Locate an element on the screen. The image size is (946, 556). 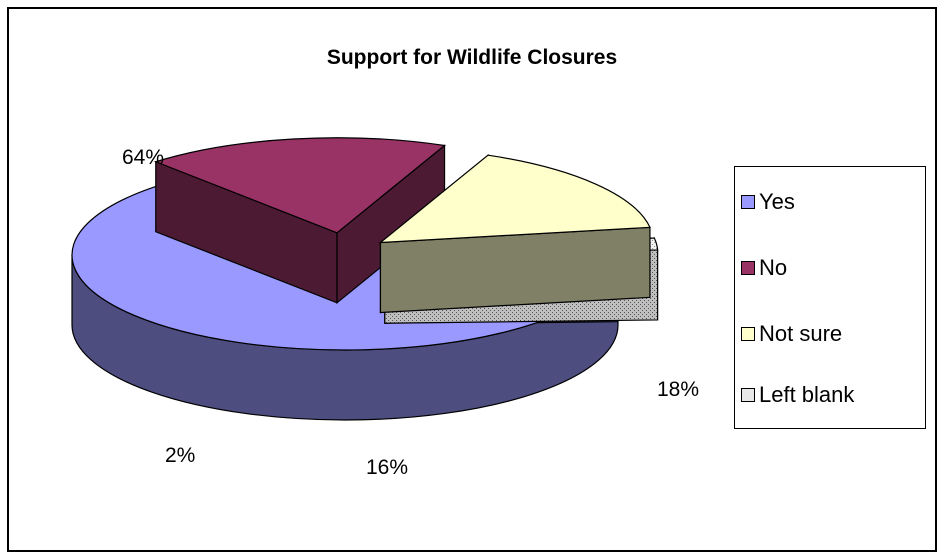
legend-item-not-sure: Not sure is located at coordinates (791, 334).